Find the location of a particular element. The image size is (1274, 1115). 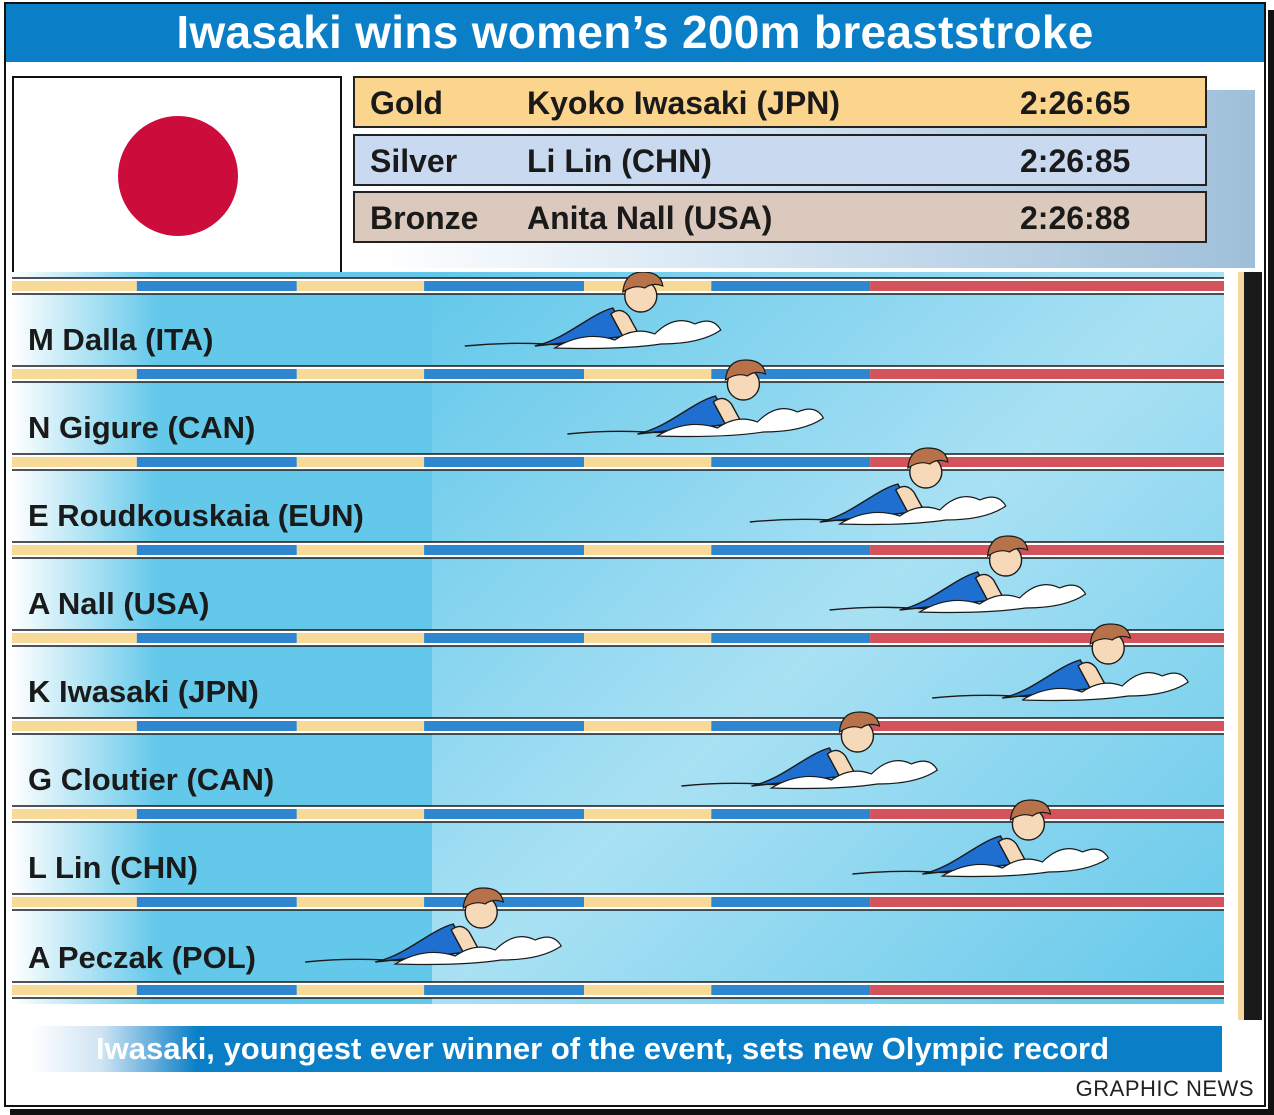

japan-flag-icon is located at coordinates (177, 175).